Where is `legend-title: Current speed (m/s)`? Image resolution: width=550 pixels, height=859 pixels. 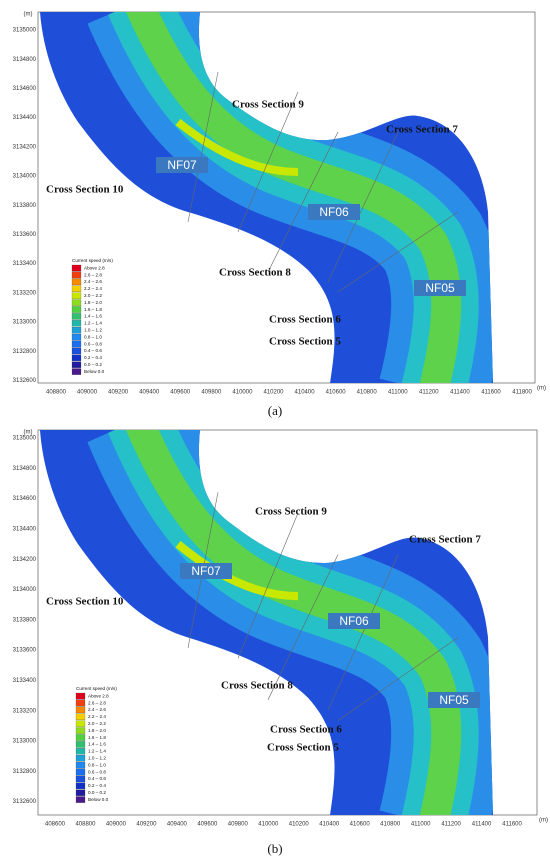 legend-title: Current speed (m/s) is located at coordinates (92, 260).